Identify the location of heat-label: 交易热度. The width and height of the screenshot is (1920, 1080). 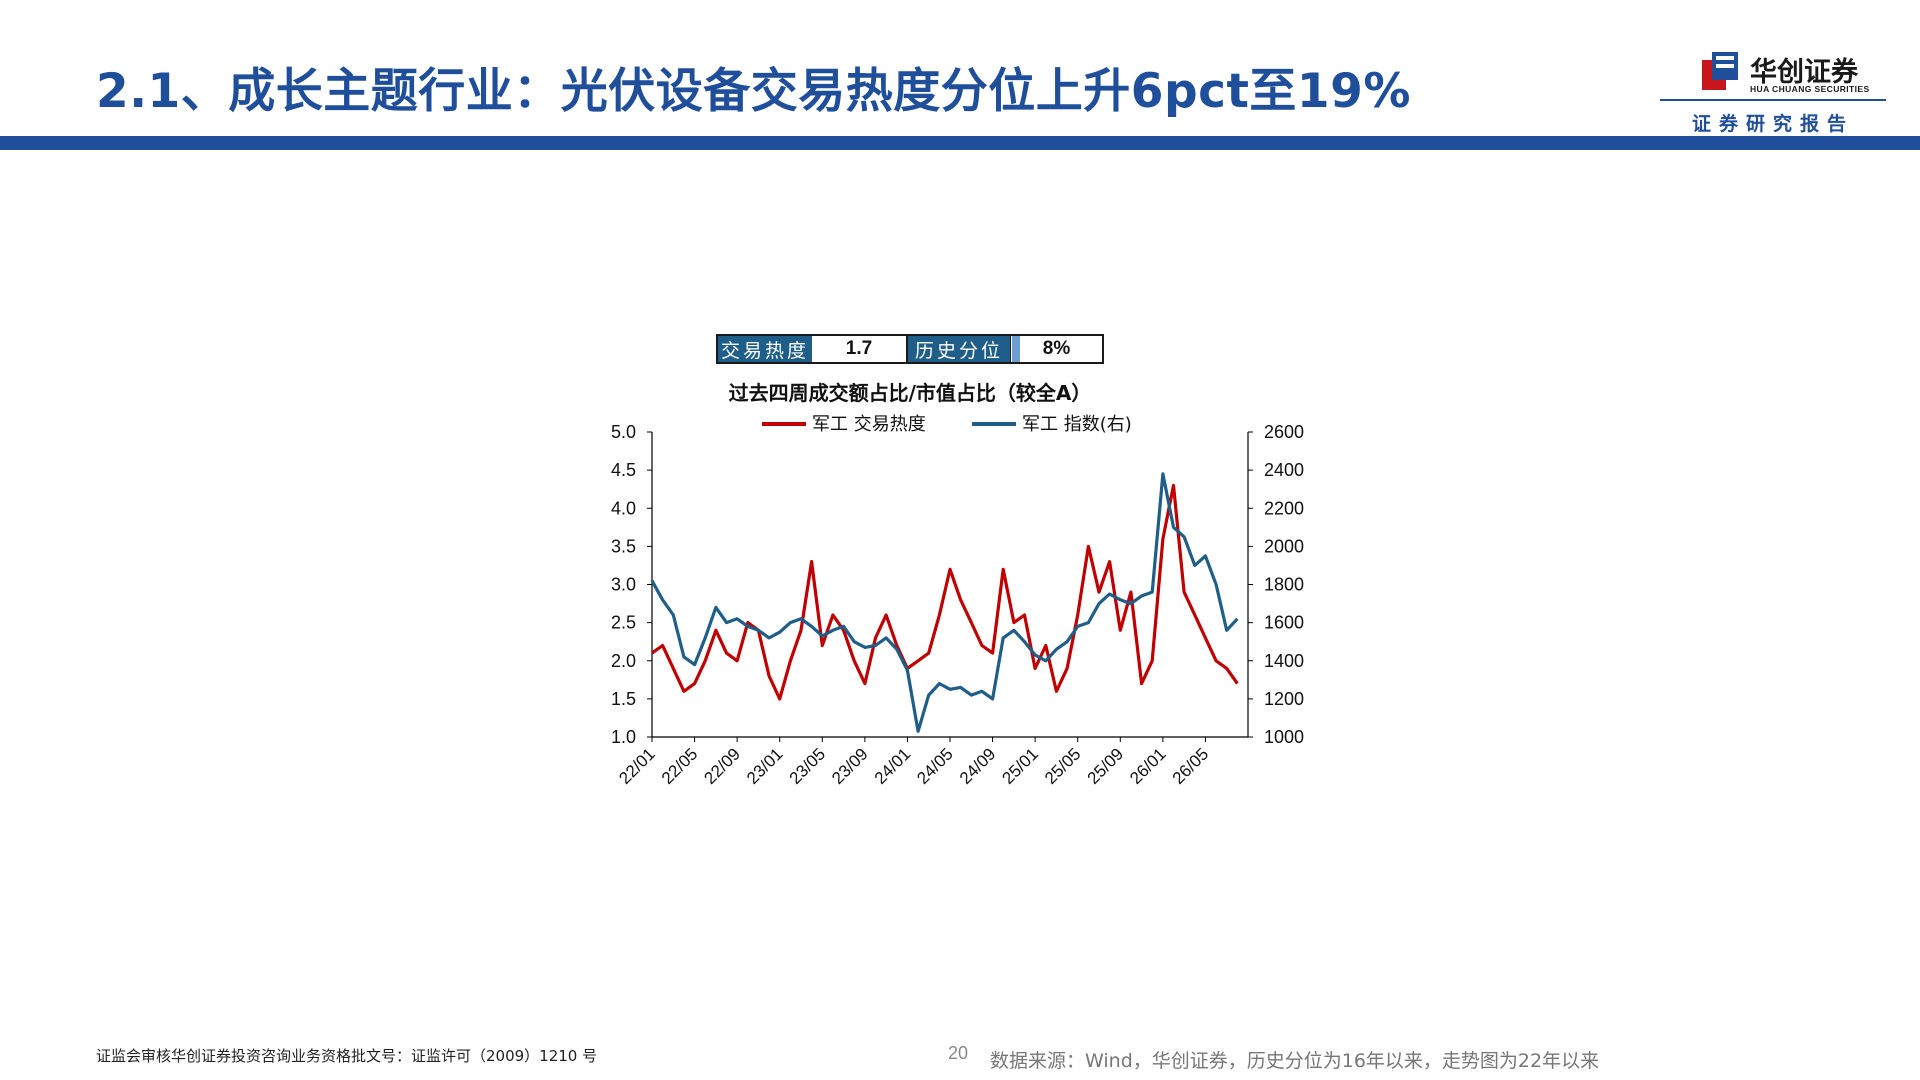
(765, 349).